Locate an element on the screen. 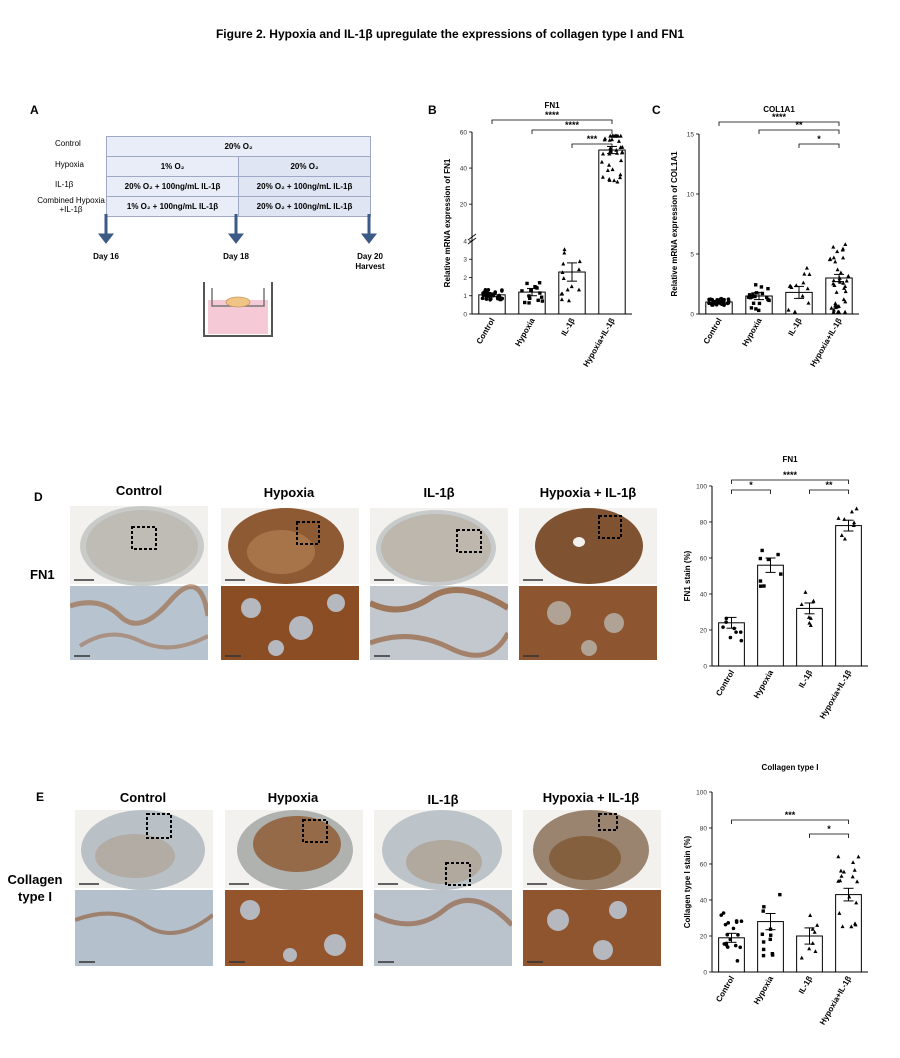  x-tick-label: Control is located at coordinates (713, 331).